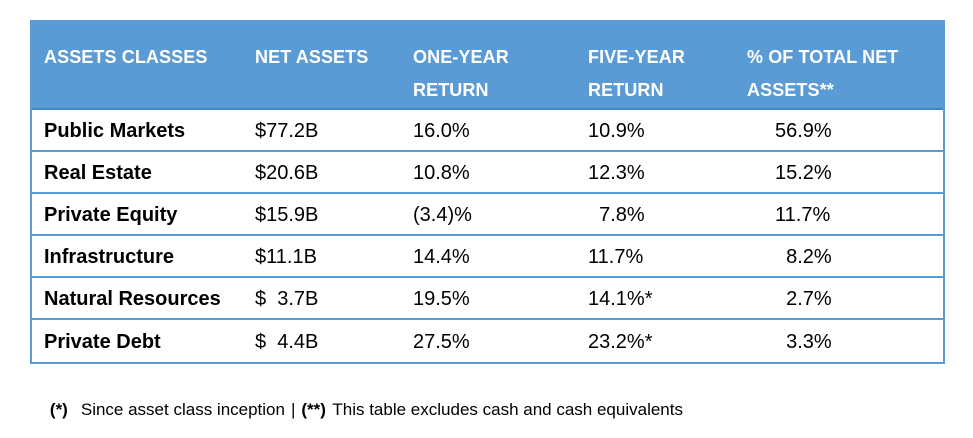 This screenshot has width=973, height=438. Describe the element at coordinates (132, 298) in the screenshot. I see `cell-asset-class: Natural Resources` at that location.